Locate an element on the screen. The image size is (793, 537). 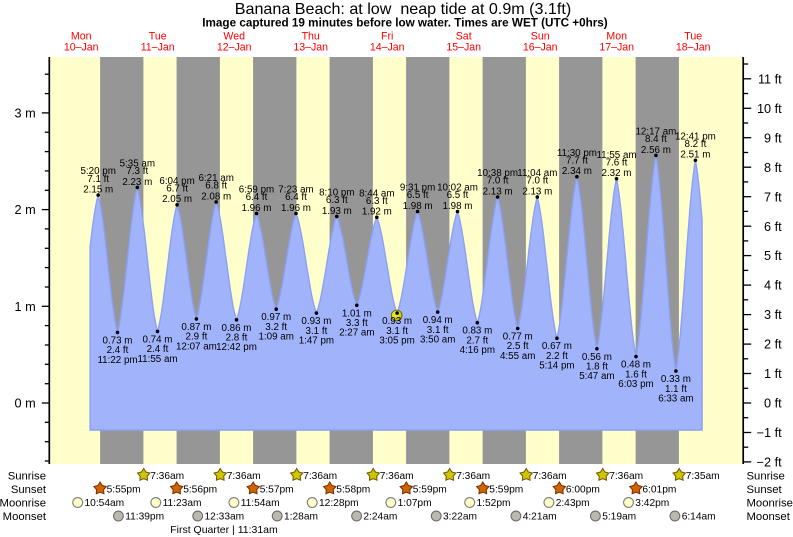
svg-text: 1.92 m is located at coordinates (377, 212).